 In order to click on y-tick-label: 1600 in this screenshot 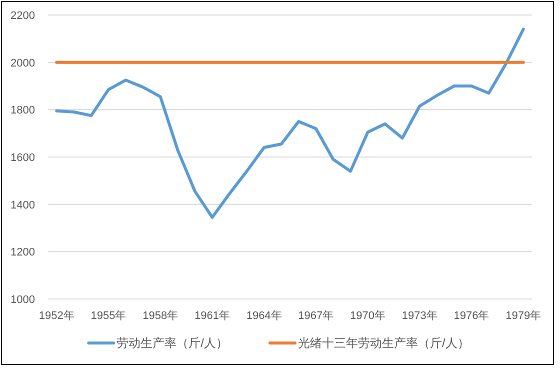, I will do `click(22, 158)`.